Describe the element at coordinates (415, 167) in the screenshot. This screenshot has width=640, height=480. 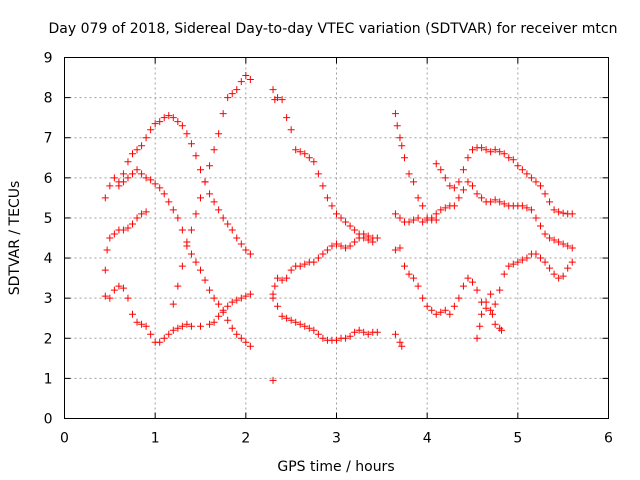
I see `series-track-i` at that location.